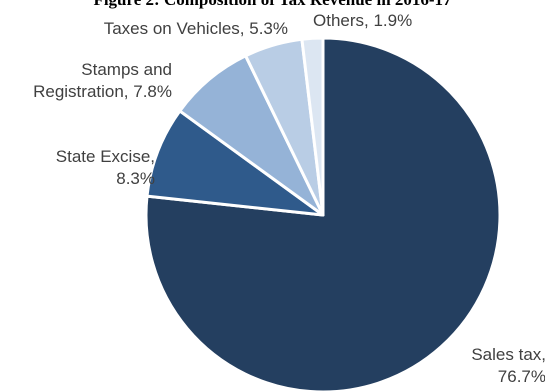 The image size is (545, 392). I want to click on slice-label-sales-tax: Sales tax, 76.7%, so click(508, 365).